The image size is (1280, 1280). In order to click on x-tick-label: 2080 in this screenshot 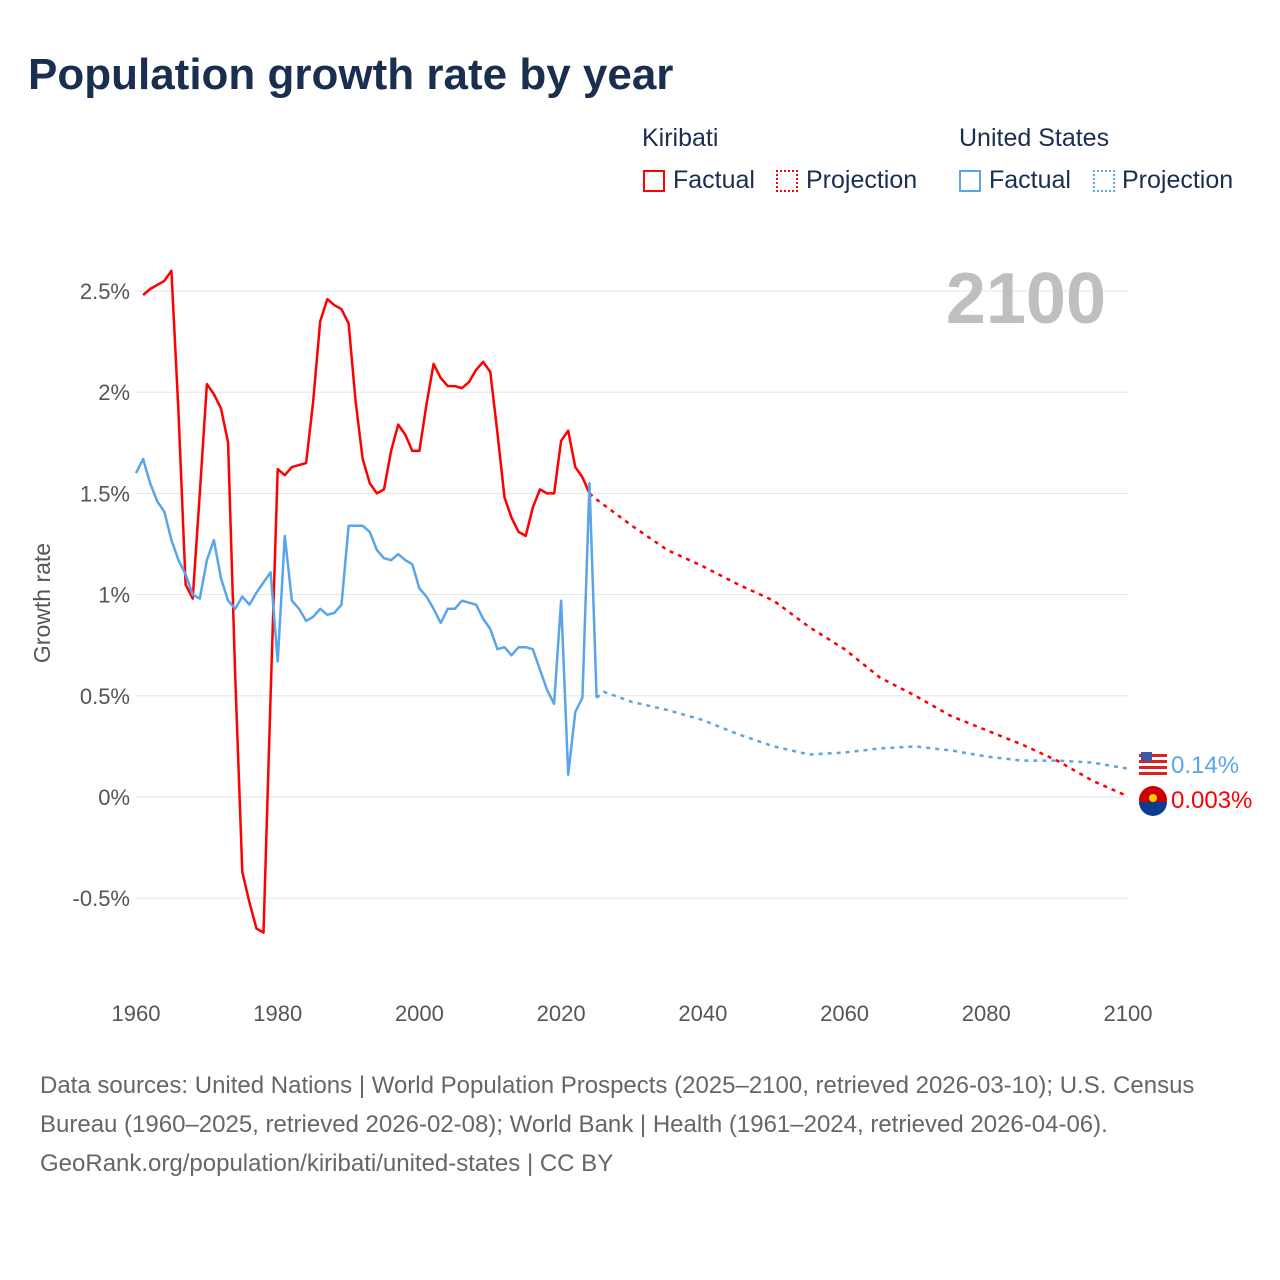, I will do `click(986, 1013)`.